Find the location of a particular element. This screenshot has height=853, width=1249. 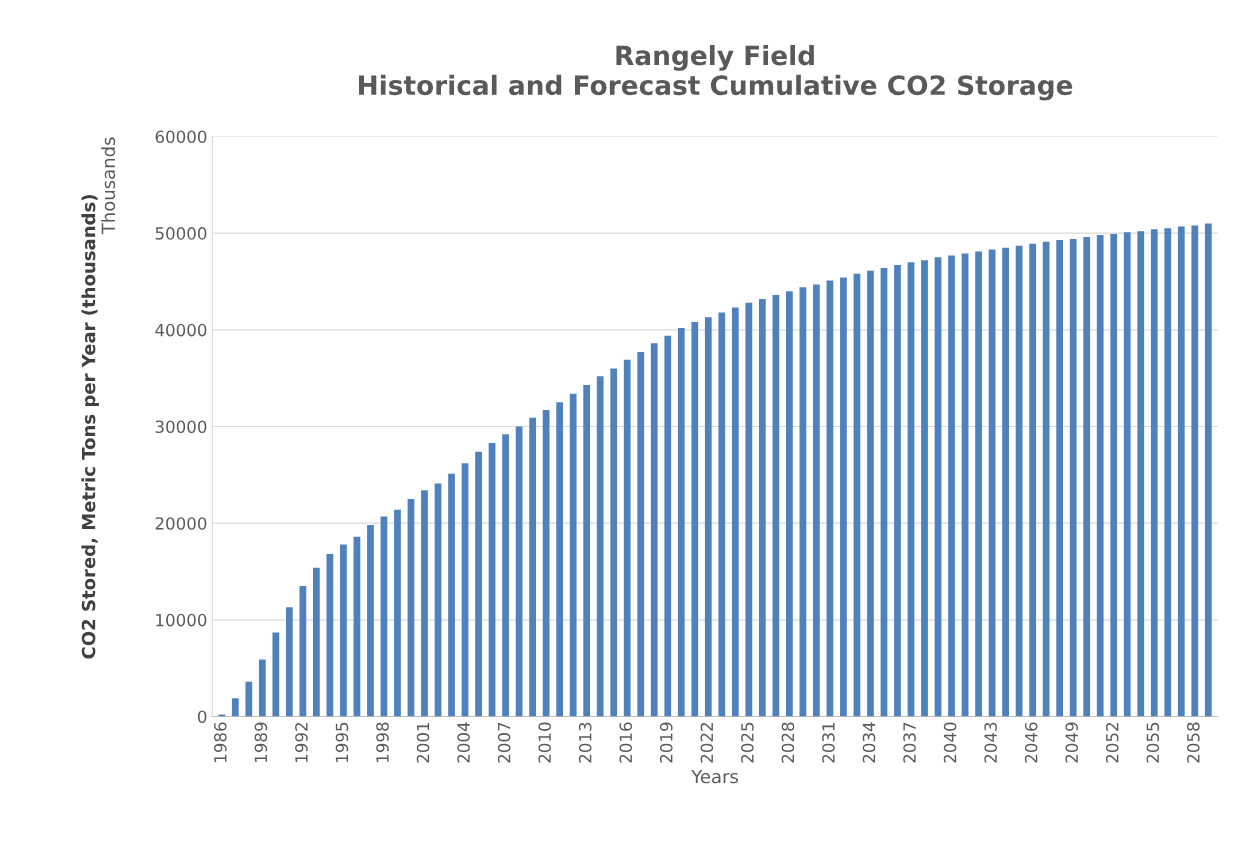

x-tick-label: 2049 is located at coordinates (1072, 742).